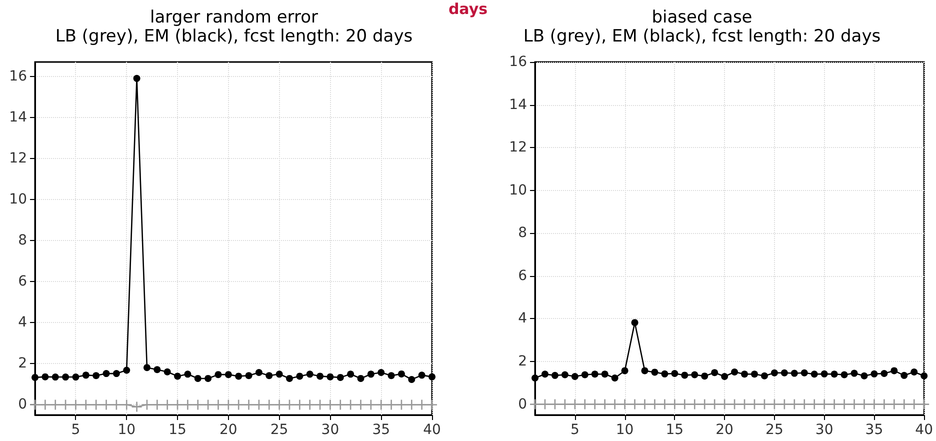 Image resolution: width=936 pixels, height=441 pixels. What do you see at coordinates (177, 430) in the screenshot?
I see `x-tick-label: 15` at bounding box center [177, 430].